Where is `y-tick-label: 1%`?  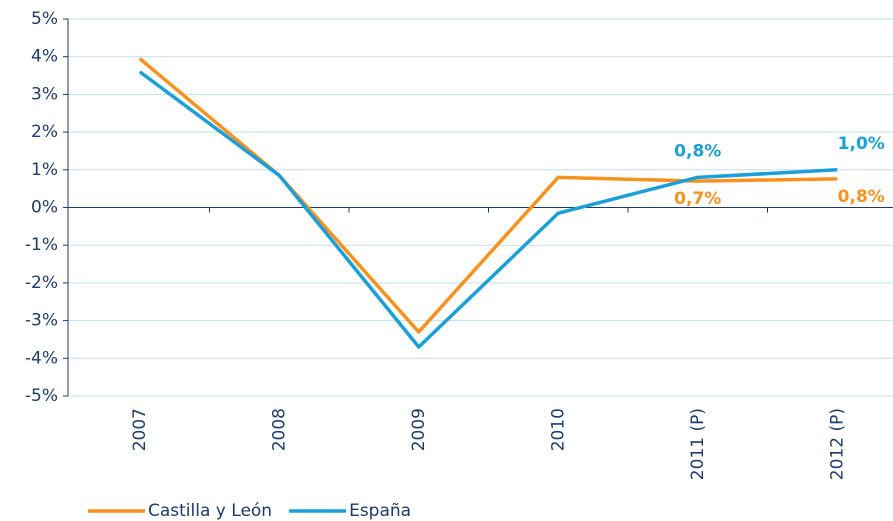
y-tick-label: 1% is located at coordinates (44, 170).